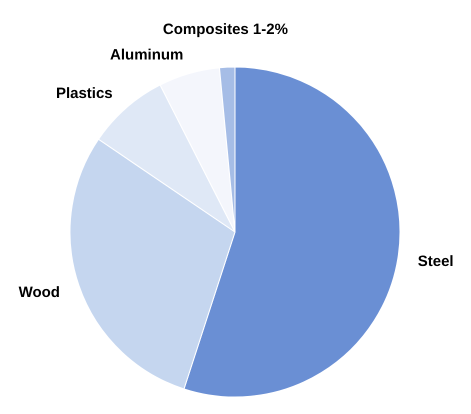 The width and height of the screenshot is (471, 414). Describe the element at coordinates (39, 292) in the screenshot. I see `slice-label: Wood` at that location.